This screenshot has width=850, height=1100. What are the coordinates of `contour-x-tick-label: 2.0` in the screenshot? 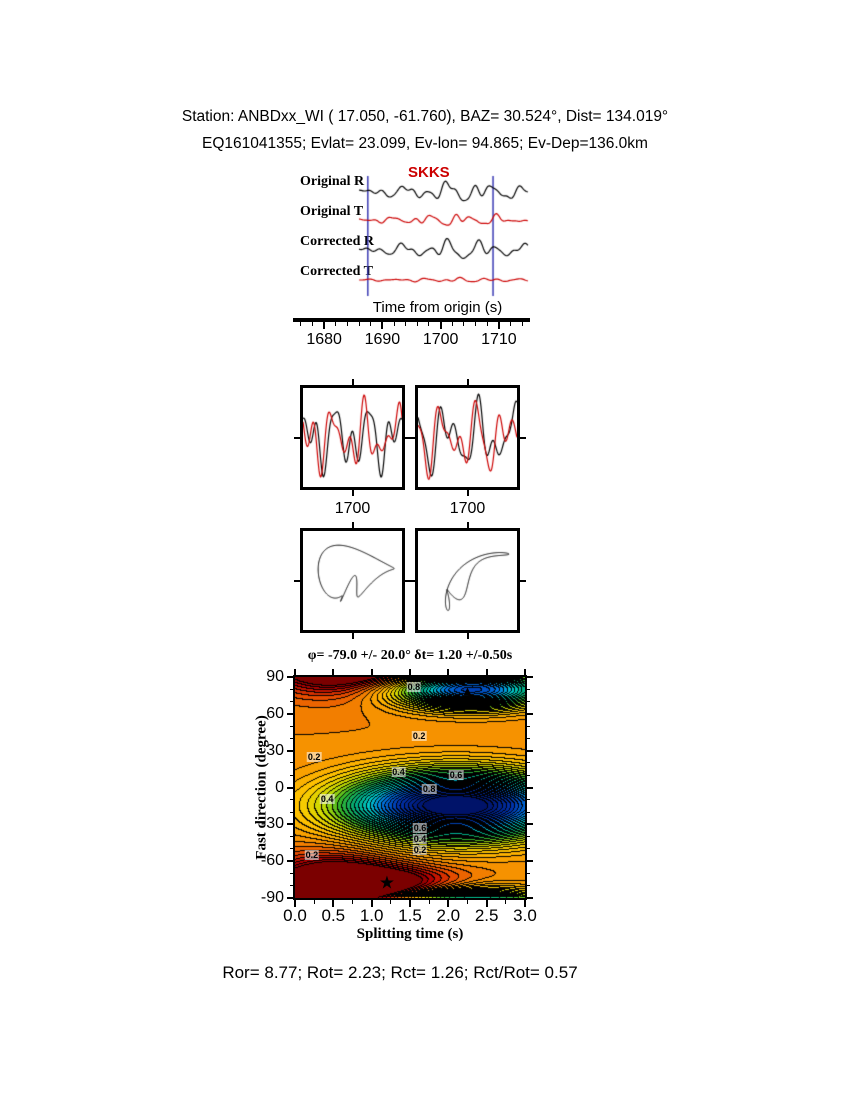 It's located at (448, 915).